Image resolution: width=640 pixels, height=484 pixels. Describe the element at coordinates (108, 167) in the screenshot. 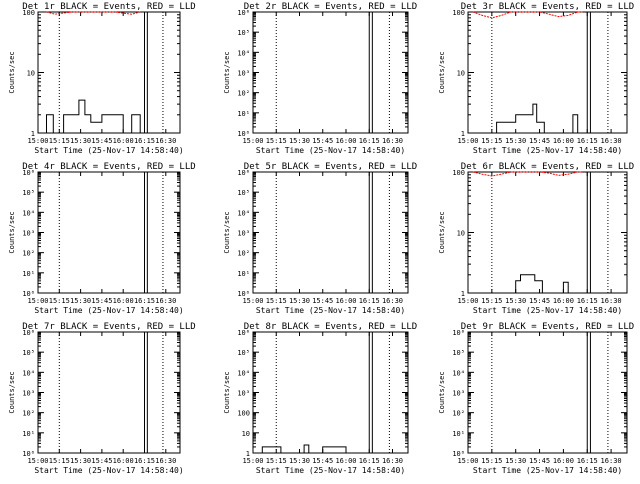

I see `plot-title: Det 4r BLACK = Events, RED = LLD` at that location.